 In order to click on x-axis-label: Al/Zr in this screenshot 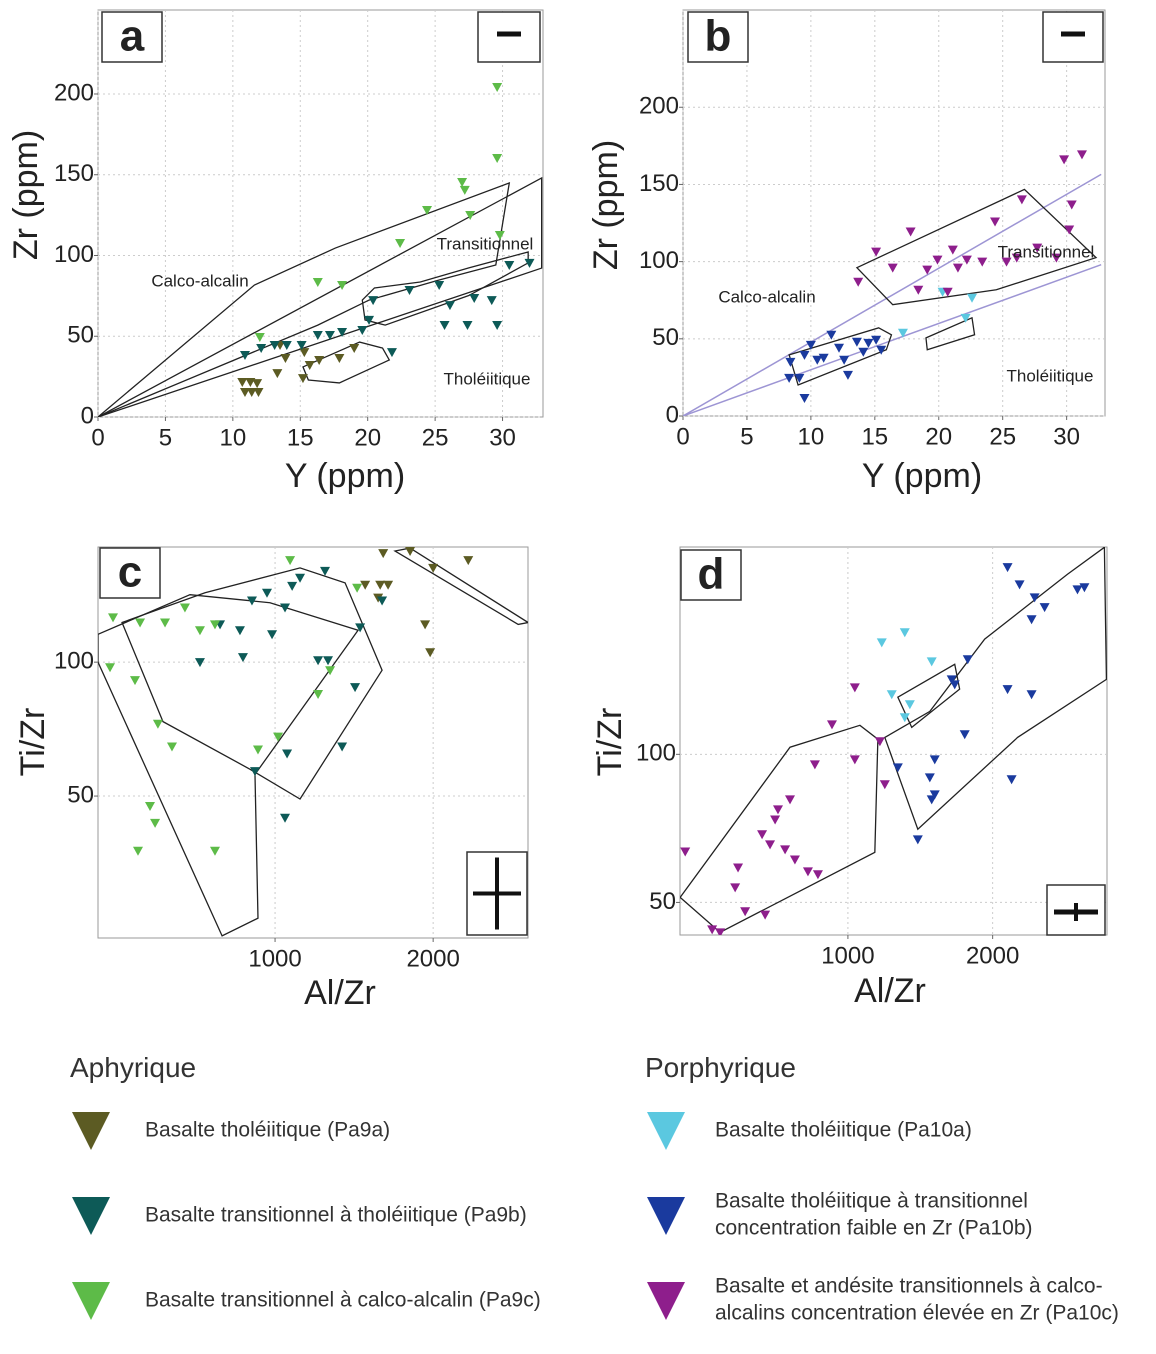, I will do `click(890, 991)`.